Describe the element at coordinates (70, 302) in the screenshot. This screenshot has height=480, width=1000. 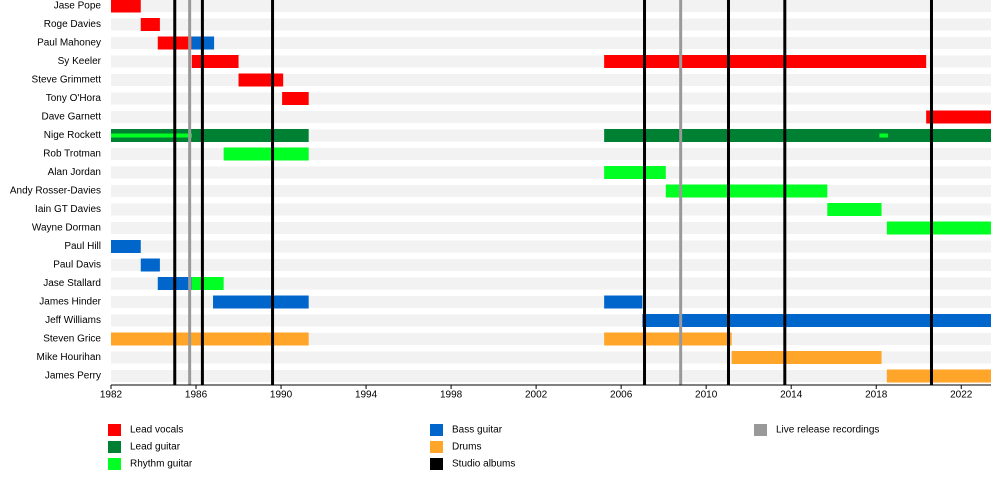
I see `member-label: James Hinder` at that location.